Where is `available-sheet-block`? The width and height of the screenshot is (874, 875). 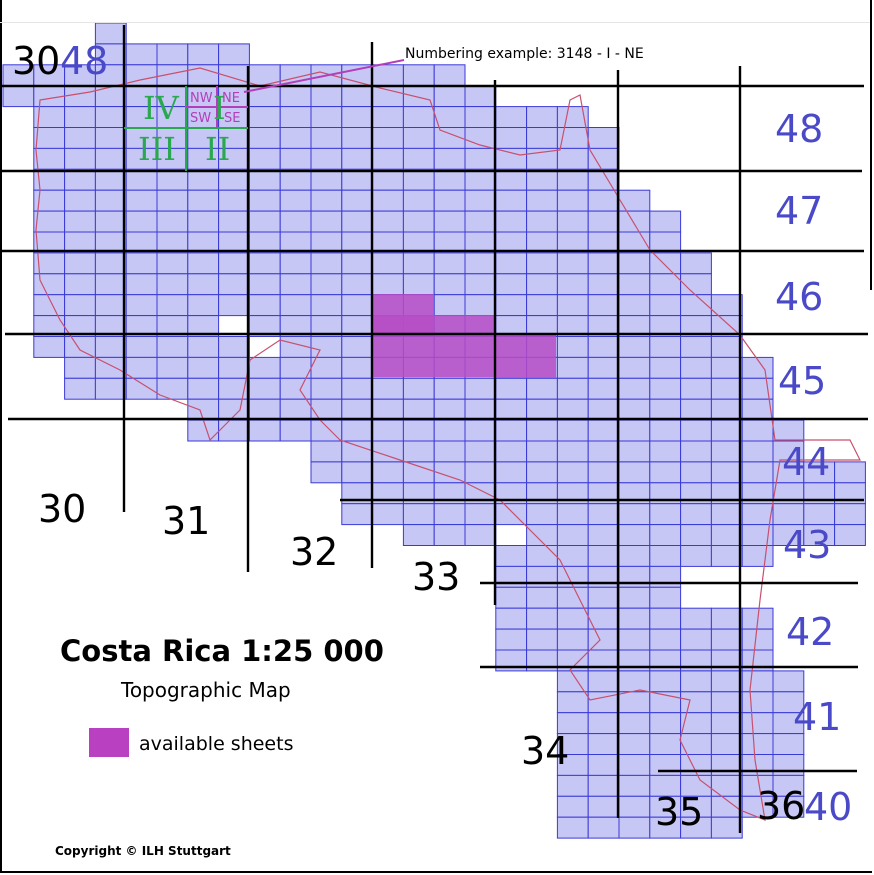
available-sheet-block is located at coordinates (433, 346).